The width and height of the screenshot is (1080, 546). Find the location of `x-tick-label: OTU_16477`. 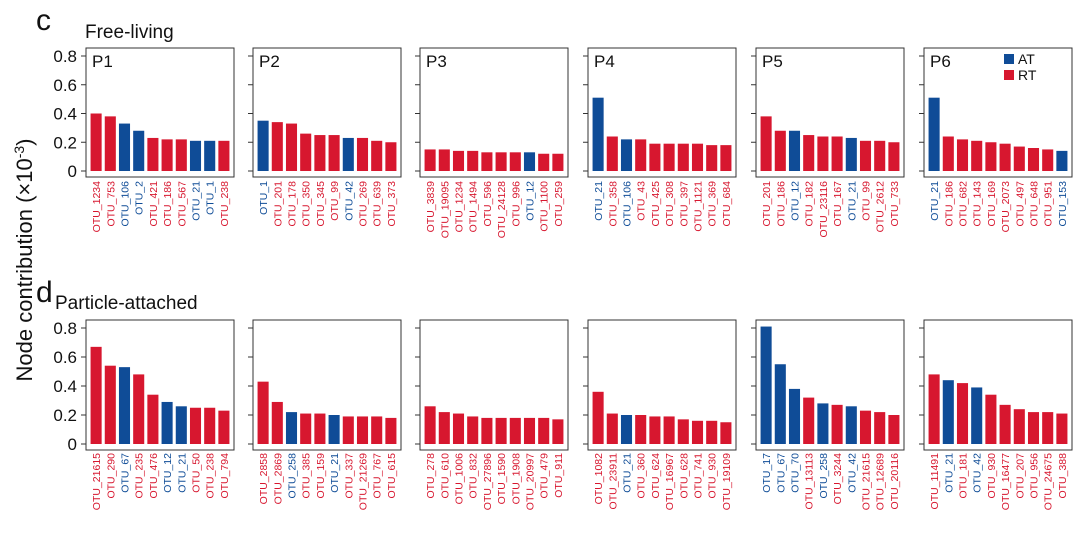

x-tick-label: OTU_16477 is located at coordinates (1006, 481).